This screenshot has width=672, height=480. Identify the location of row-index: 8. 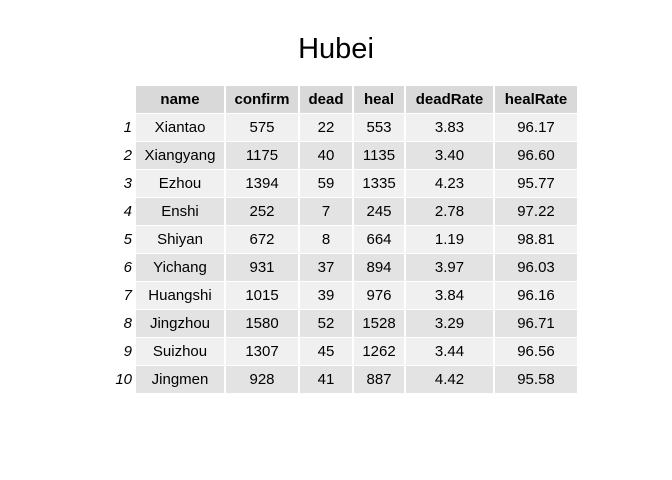
(117, 324).